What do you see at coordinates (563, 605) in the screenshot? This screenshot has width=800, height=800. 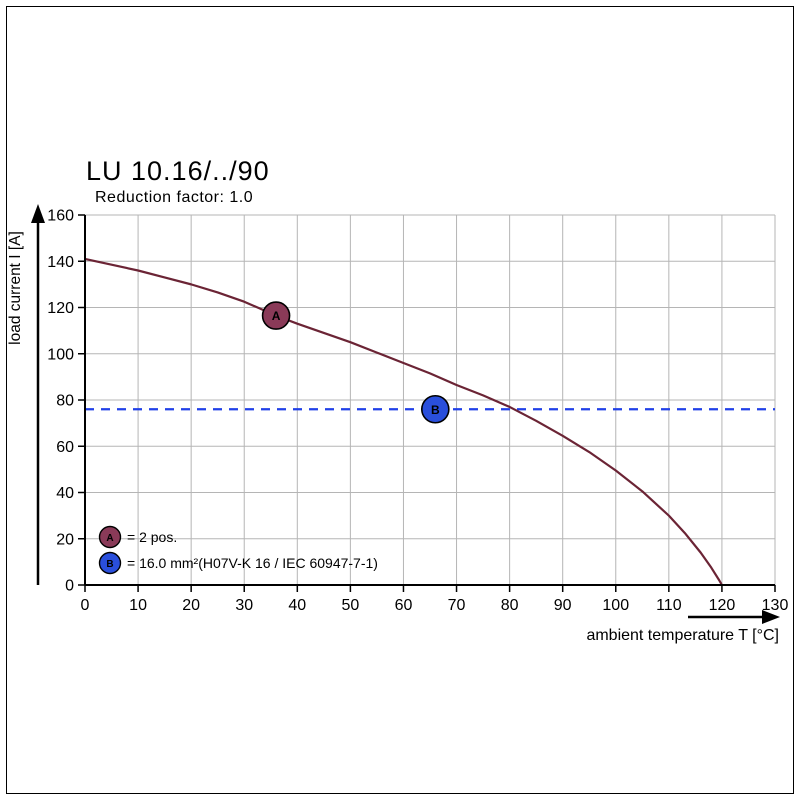 I see `x-tick-label: 90` at bounding box center [563, 605].